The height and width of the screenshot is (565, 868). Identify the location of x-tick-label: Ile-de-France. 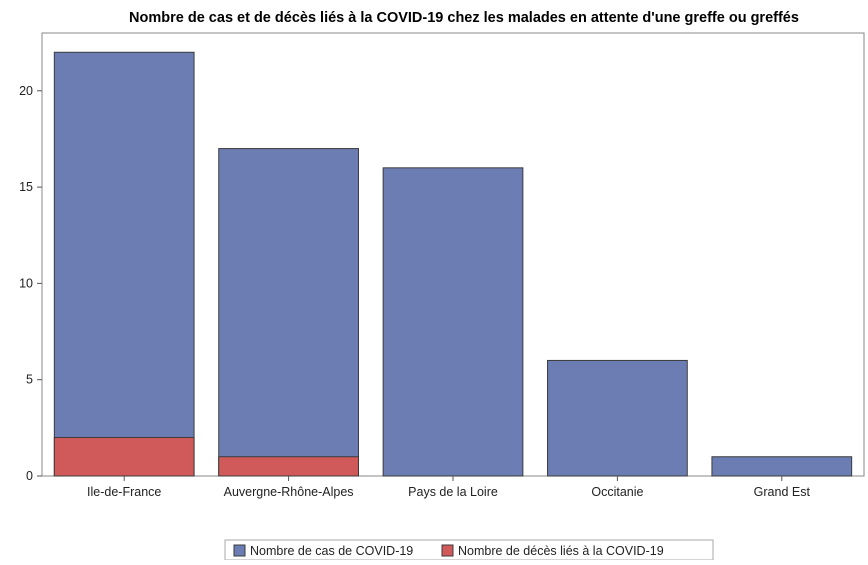
(124, 492).